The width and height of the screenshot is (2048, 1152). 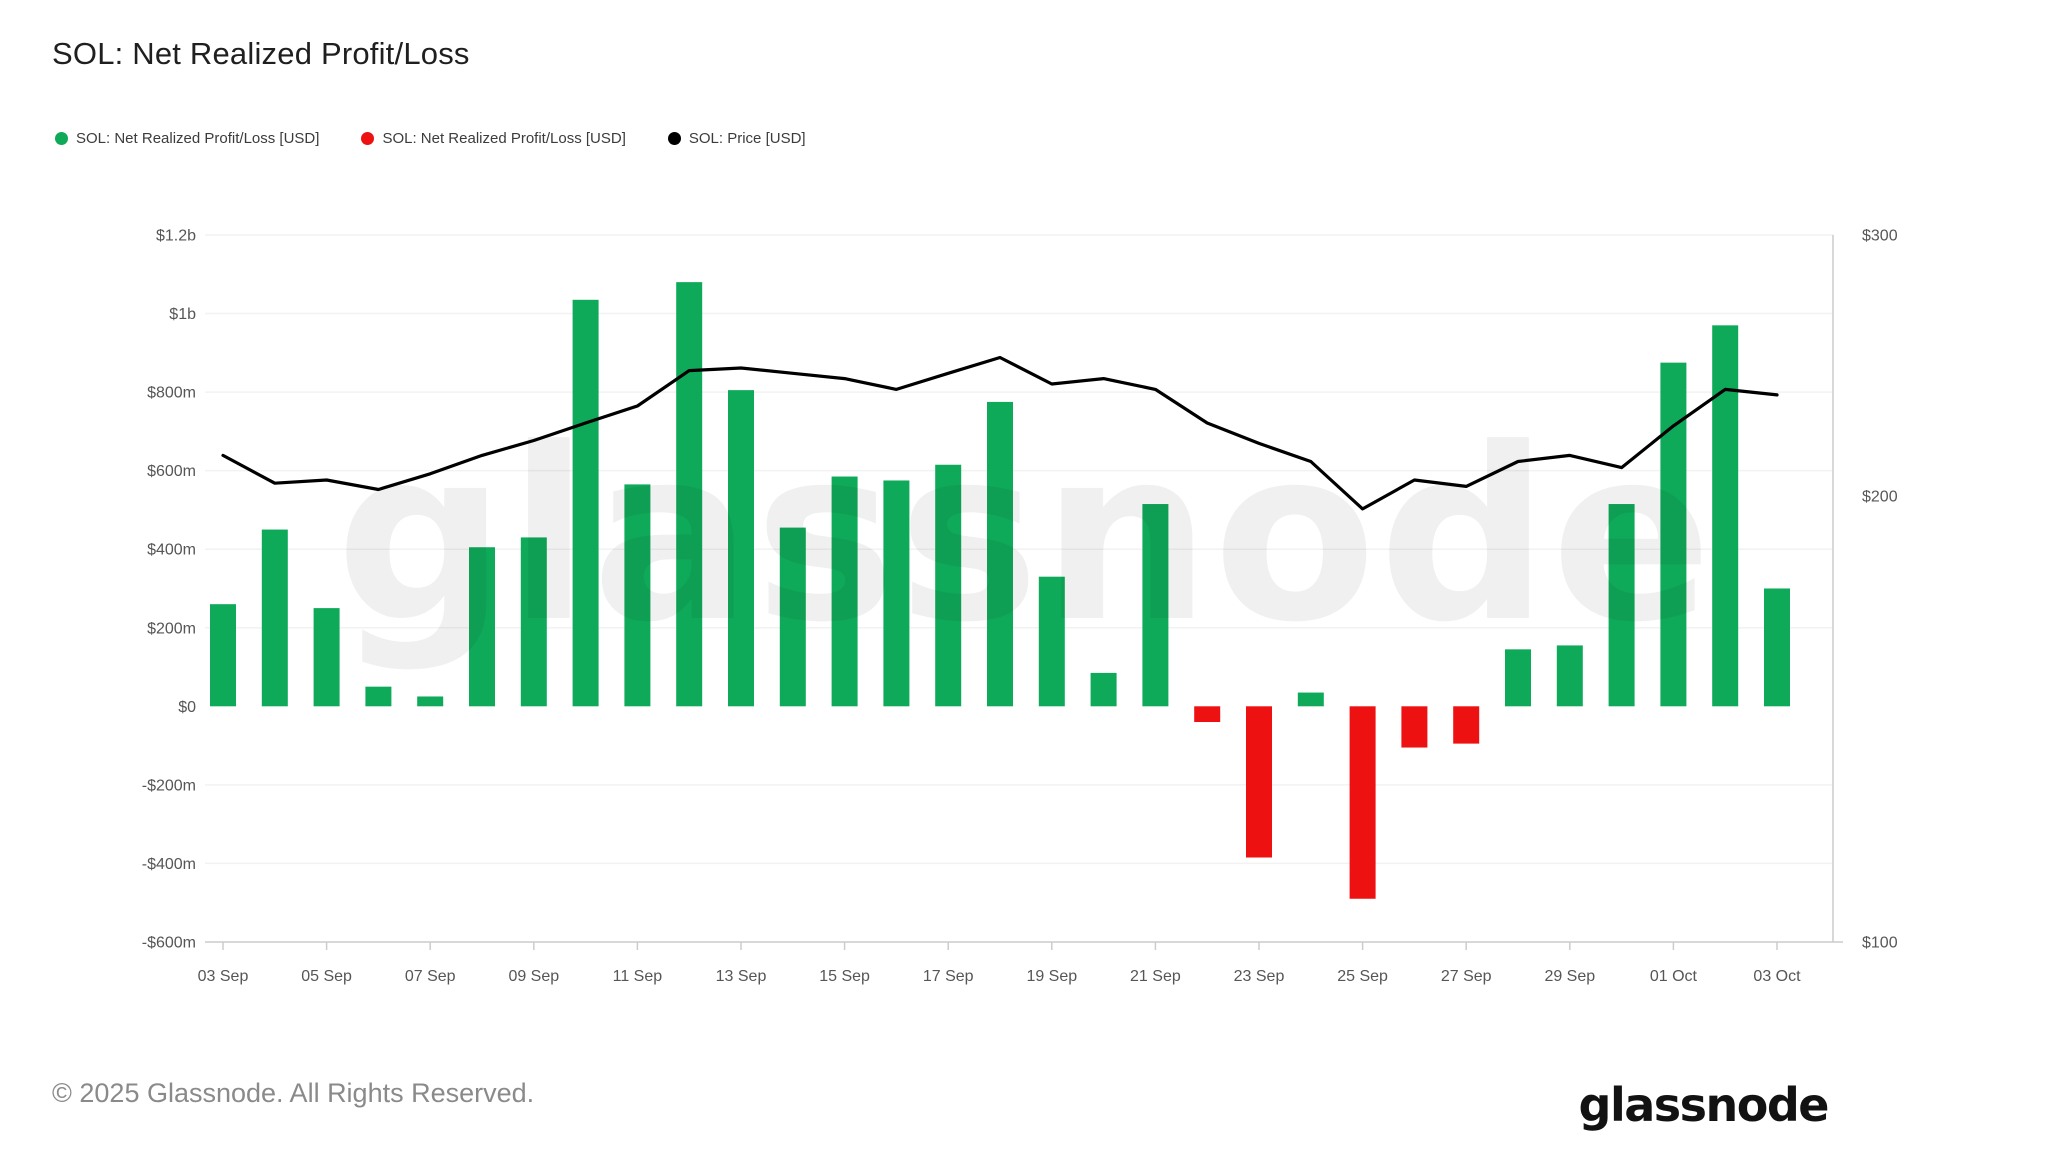 I want to click on left-axis-label: -$400m, so click(x=169, y=864).